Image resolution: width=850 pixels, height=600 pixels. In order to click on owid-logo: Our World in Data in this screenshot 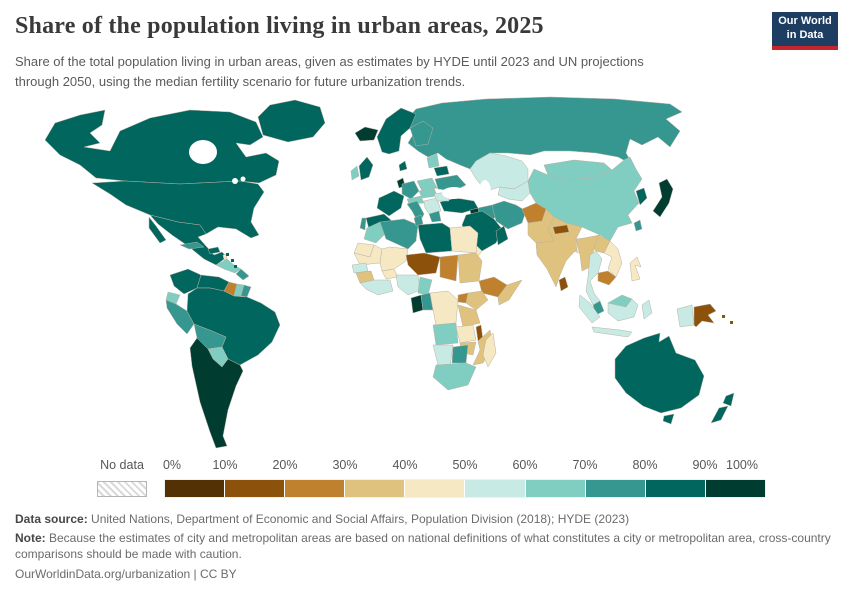, I will do `click(805, 31)`.